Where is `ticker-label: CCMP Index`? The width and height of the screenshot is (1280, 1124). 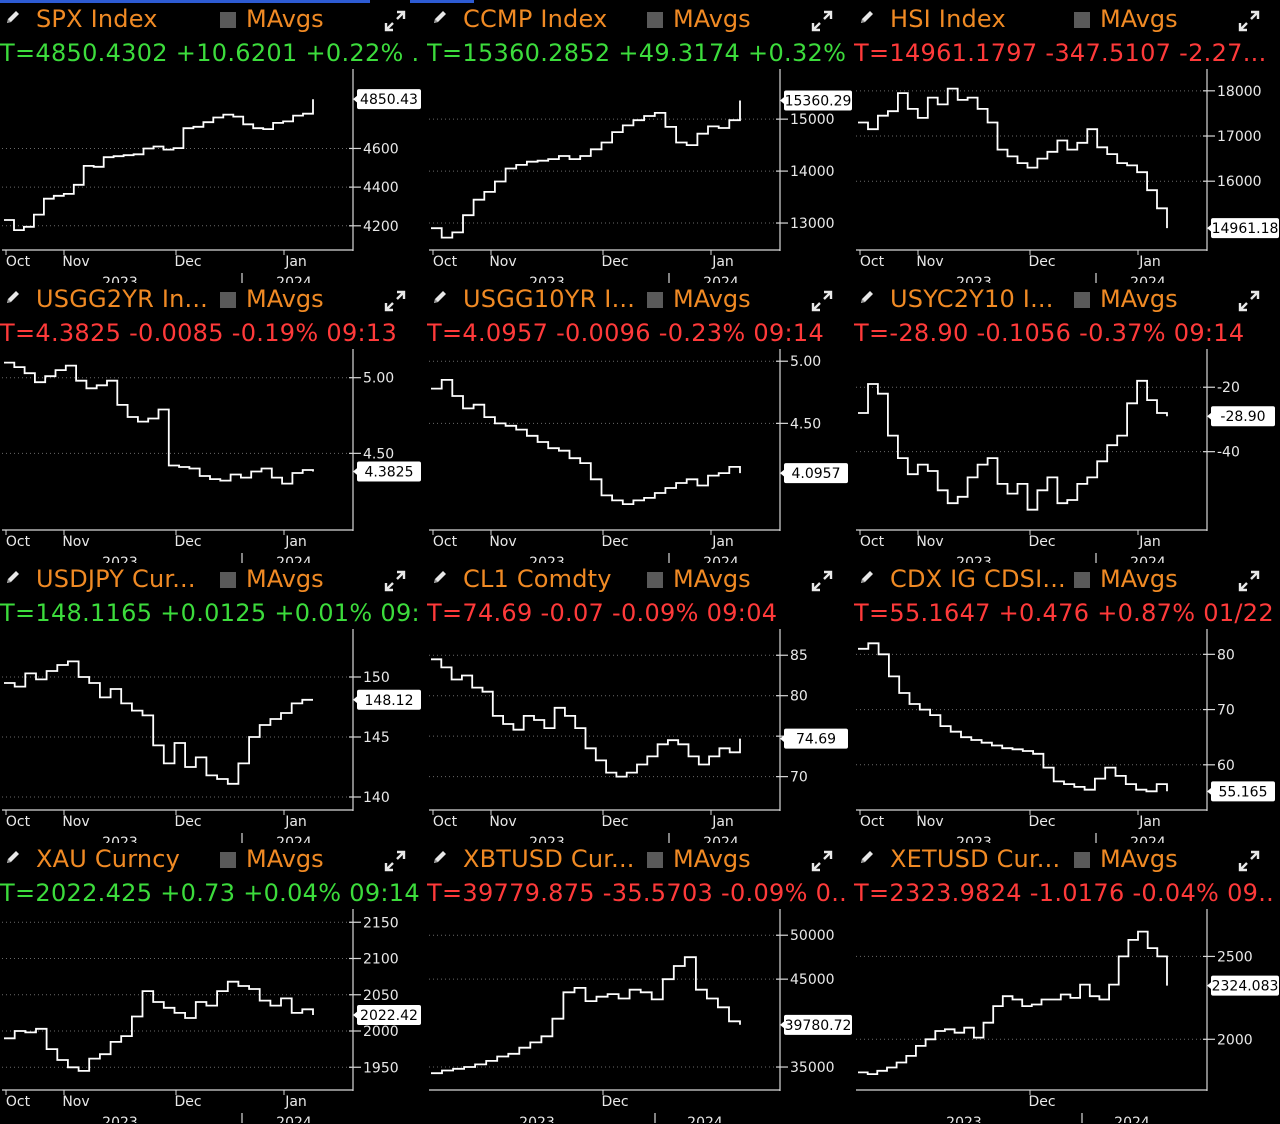
ticker-label: CCMP Index is located at coordinates (535, 19).